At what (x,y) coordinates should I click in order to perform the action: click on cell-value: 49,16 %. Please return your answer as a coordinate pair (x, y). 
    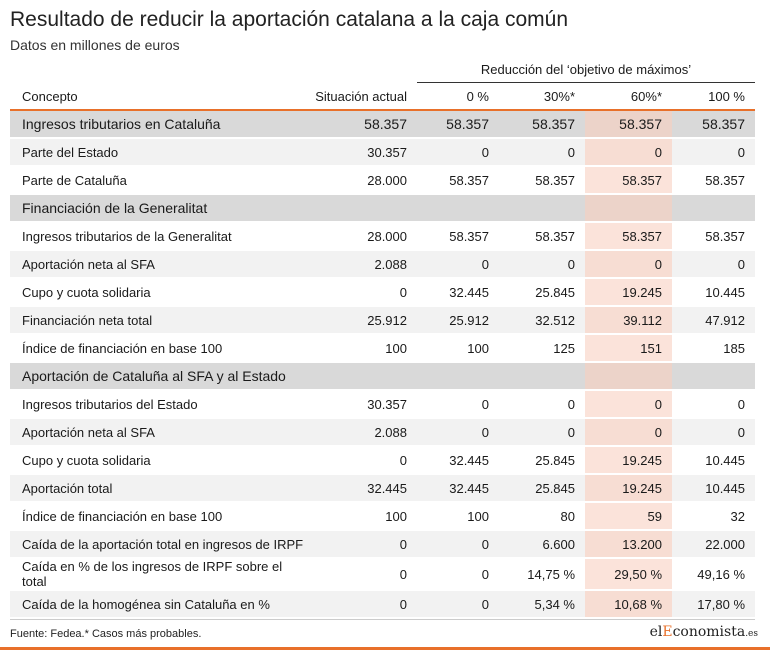
    Looking at the image, I should click on (713, 574).